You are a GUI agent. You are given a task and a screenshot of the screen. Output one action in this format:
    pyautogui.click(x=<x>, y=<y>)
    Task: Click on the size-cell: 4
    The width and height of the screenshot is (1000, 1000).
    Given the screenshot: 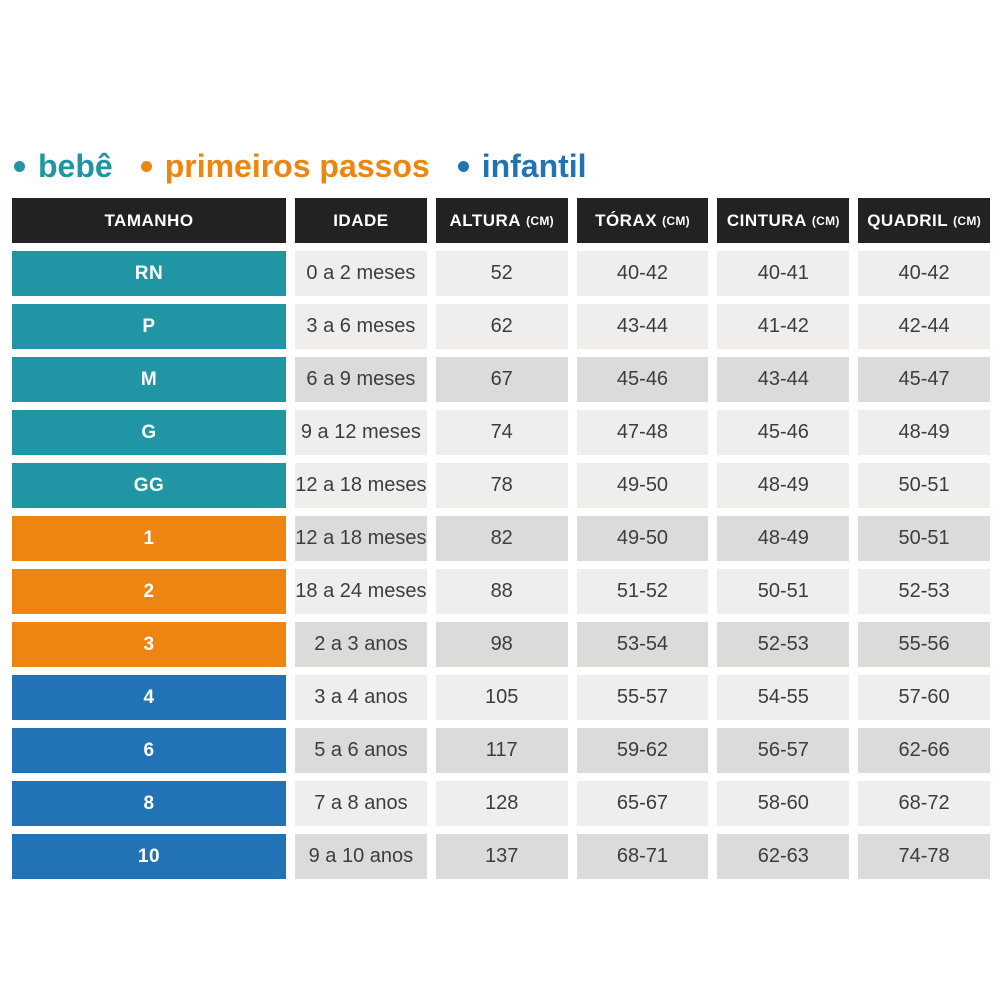 What is the action you would take?
    pyautogui.click(x=149, y=697)
    